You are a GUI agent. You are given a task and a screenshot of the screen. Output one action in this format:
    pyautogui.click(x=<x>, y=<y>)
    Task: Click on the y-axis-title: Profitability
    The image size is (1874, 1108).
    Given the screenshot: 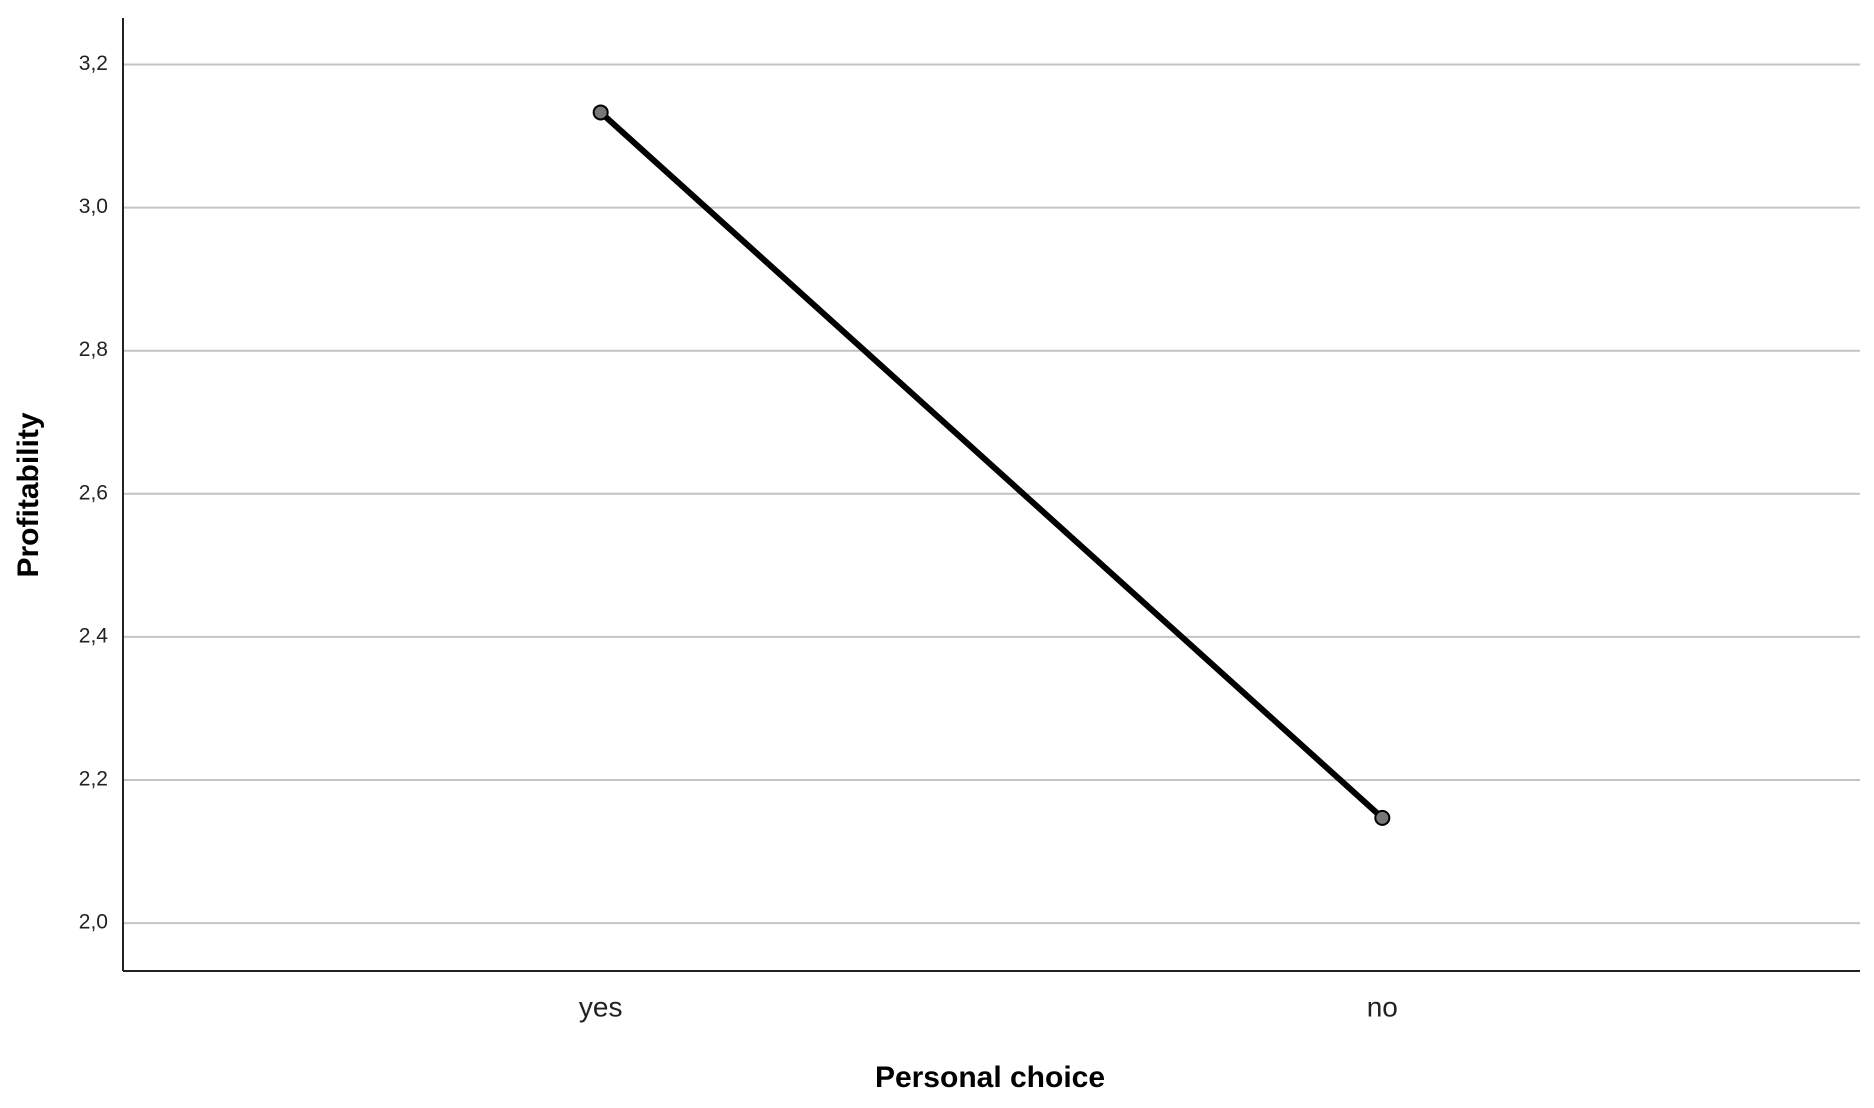 What is the action you would take?
    pyautogui.click(x=28, y=494)
    